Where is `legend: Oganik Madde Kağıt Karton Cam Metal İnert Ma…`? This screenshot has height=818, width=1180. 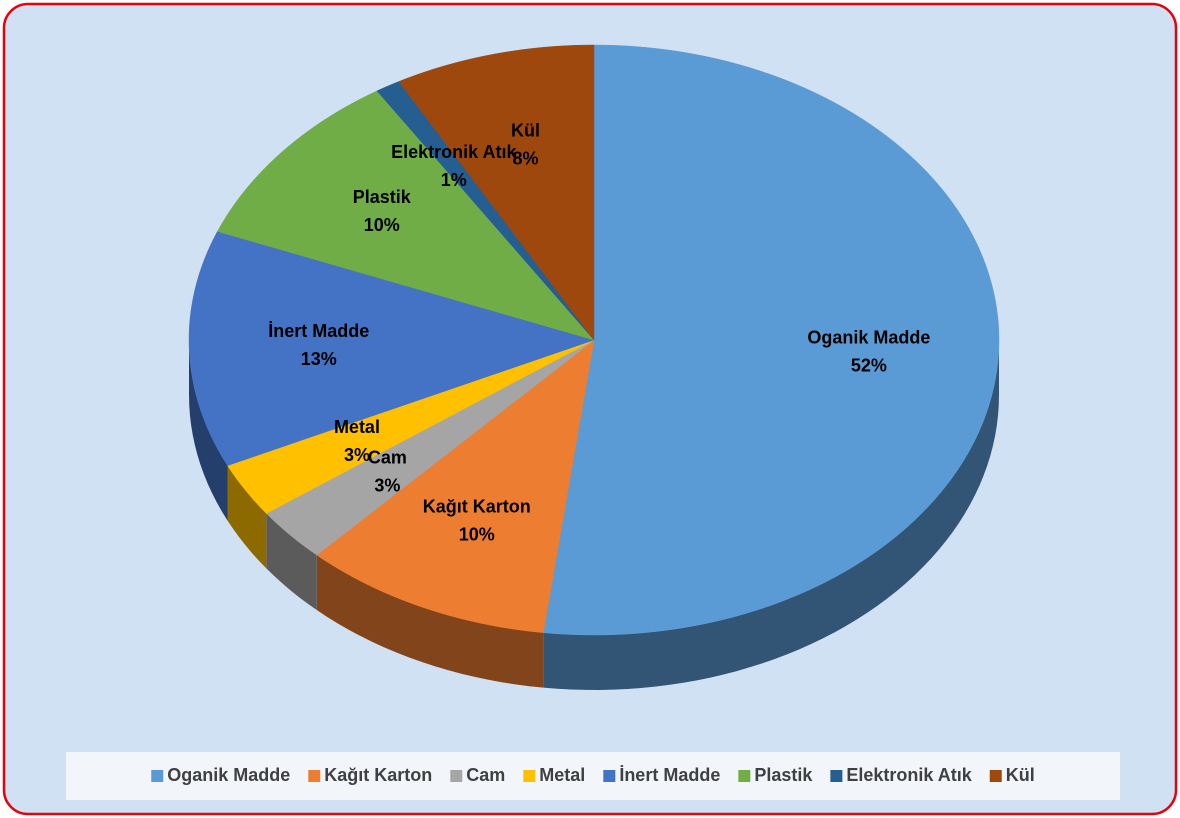
legend: Oganik Madde Kağıt Karton Cam Metal İnert Ma… is located at coordinates (593, 775).